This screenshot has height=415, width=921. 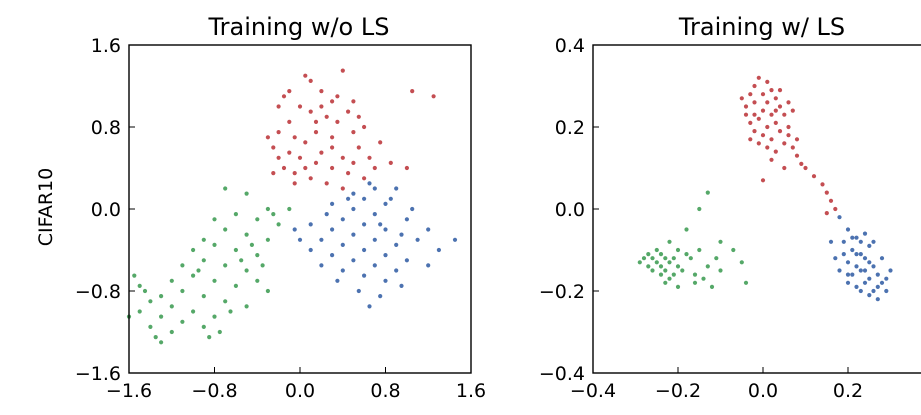 I want to click on y-tick-label: −1.6, so click(x=98, y=374).